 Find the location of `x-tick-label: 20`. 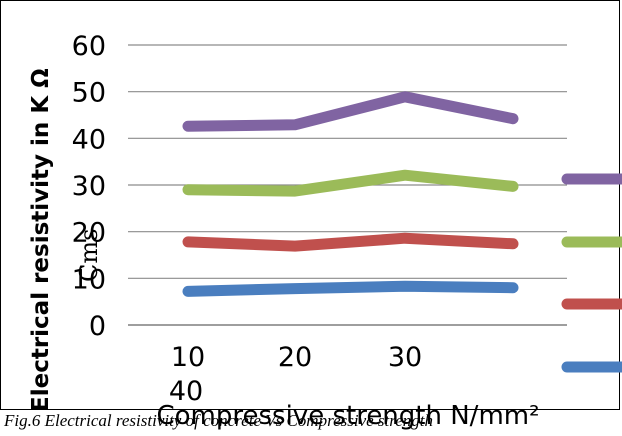

x-tick-label: 20 is located at coordinates (295, 357).